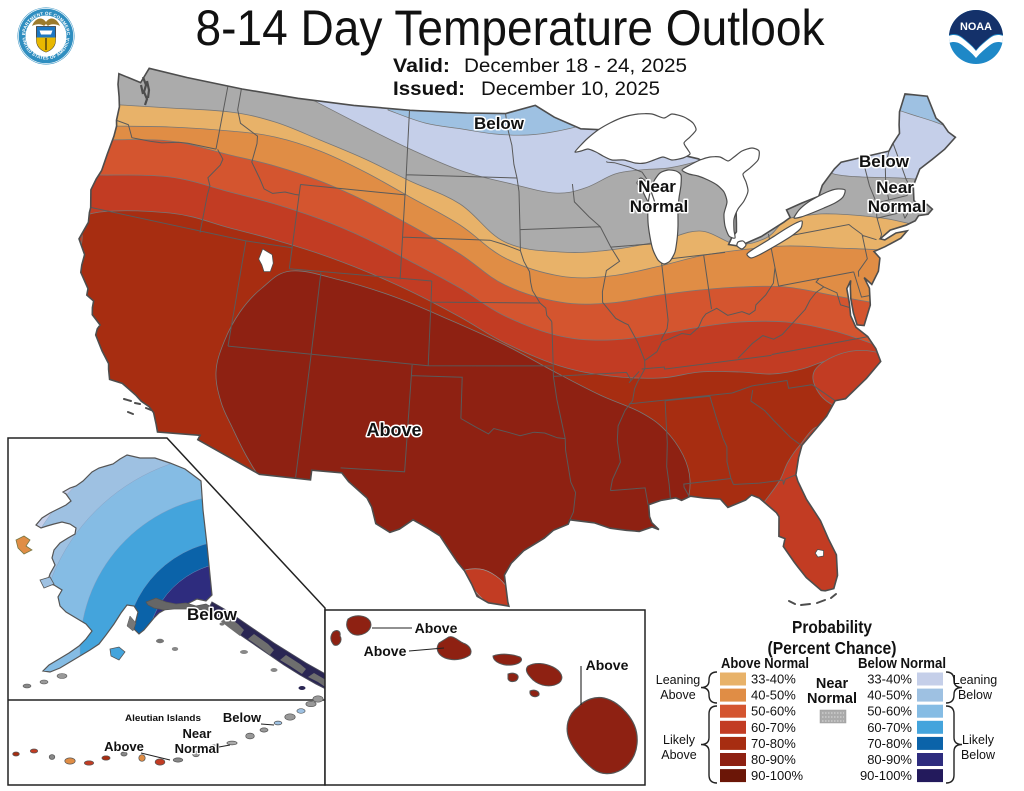 This screenshot has height=791, width=1024. What do you see at coordinates (832, 648) in the screenshot?
I see `svg-text: (Percent Chance)` at bounding box center [832, 648].